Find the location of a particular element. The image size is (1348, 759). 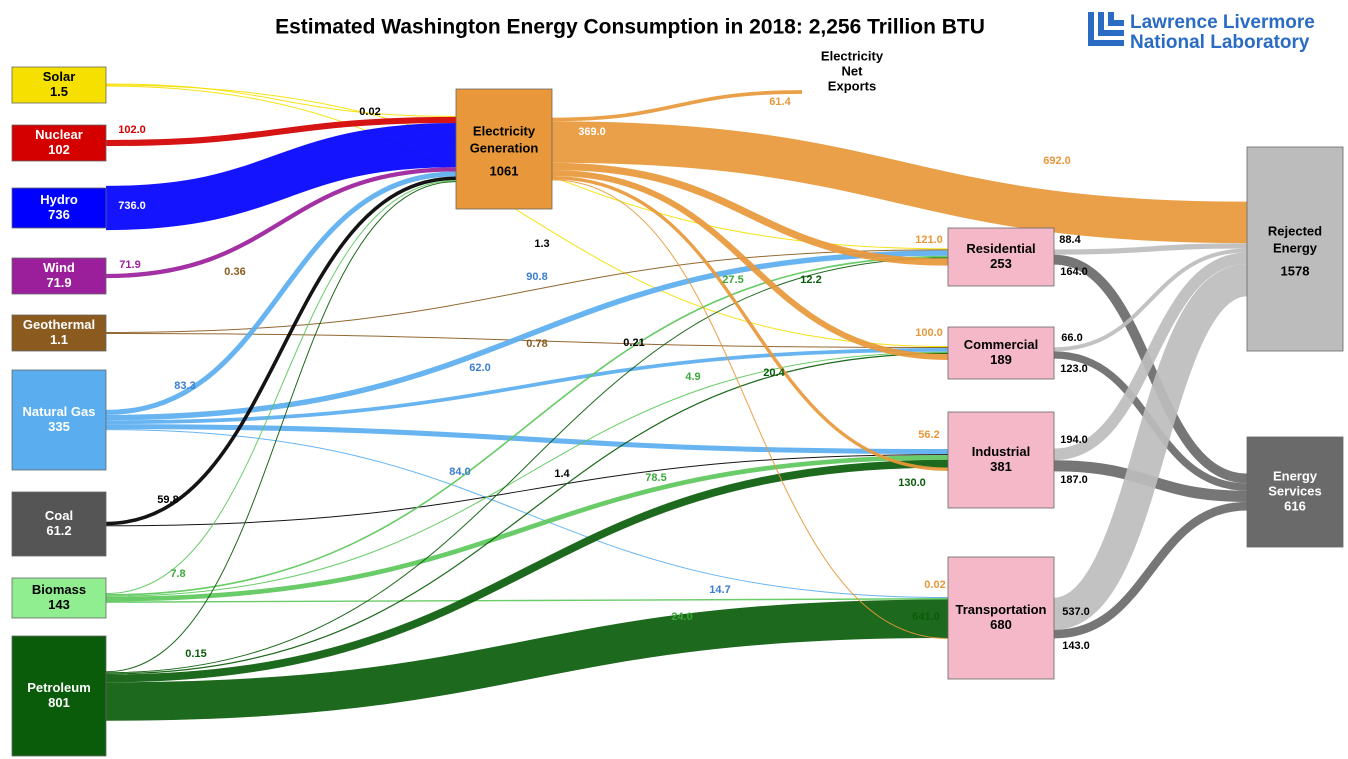

flow-label: 14.7 is located at coordinates (719, 590).